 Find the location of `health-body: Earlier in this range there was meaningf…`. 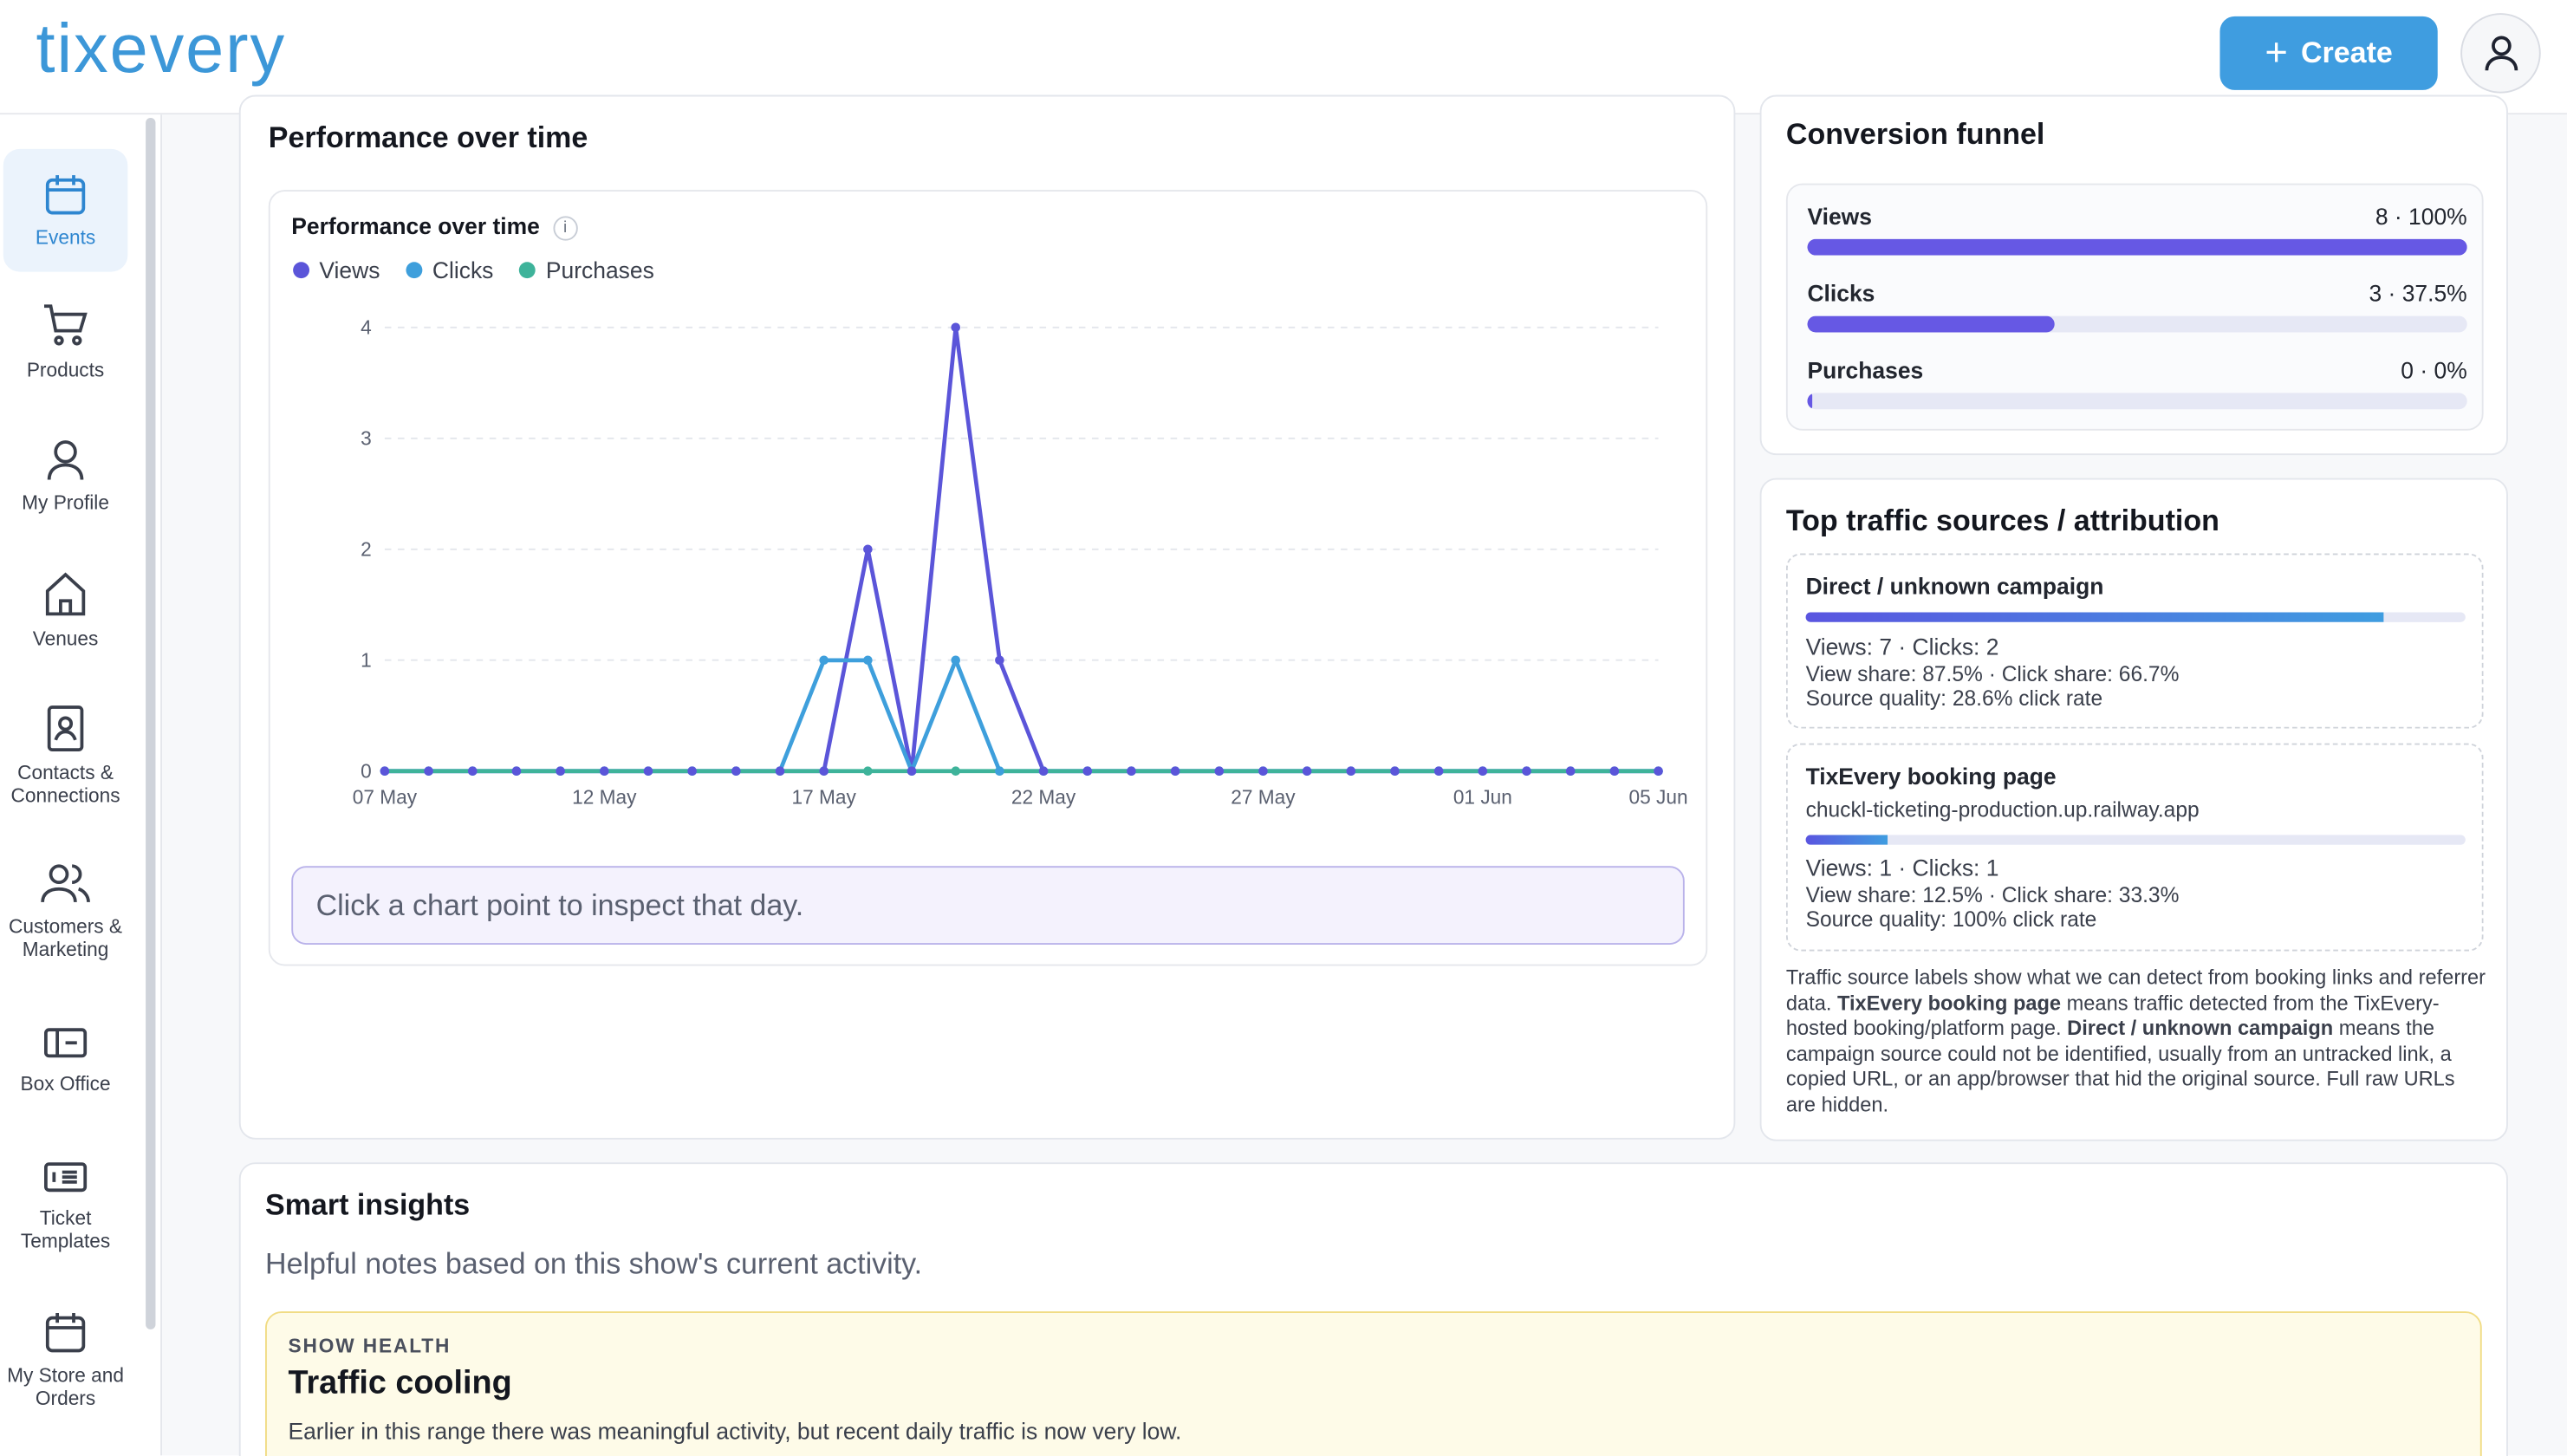

health-body: Earlier in this range there was meaningf… is located at coordinates (735, 1431).